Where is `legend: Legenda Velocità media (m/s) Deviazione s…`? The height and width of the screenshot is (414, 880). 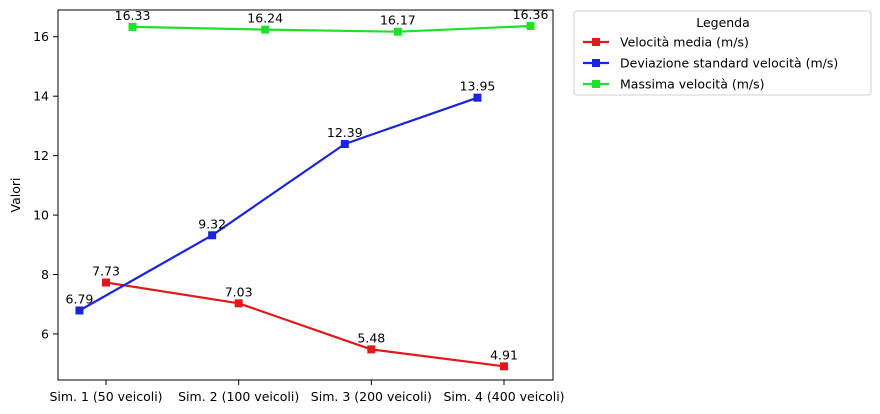 legend: Legenda Velocità media (m/s) Deviazione s… is located at coordinates (722, 53).